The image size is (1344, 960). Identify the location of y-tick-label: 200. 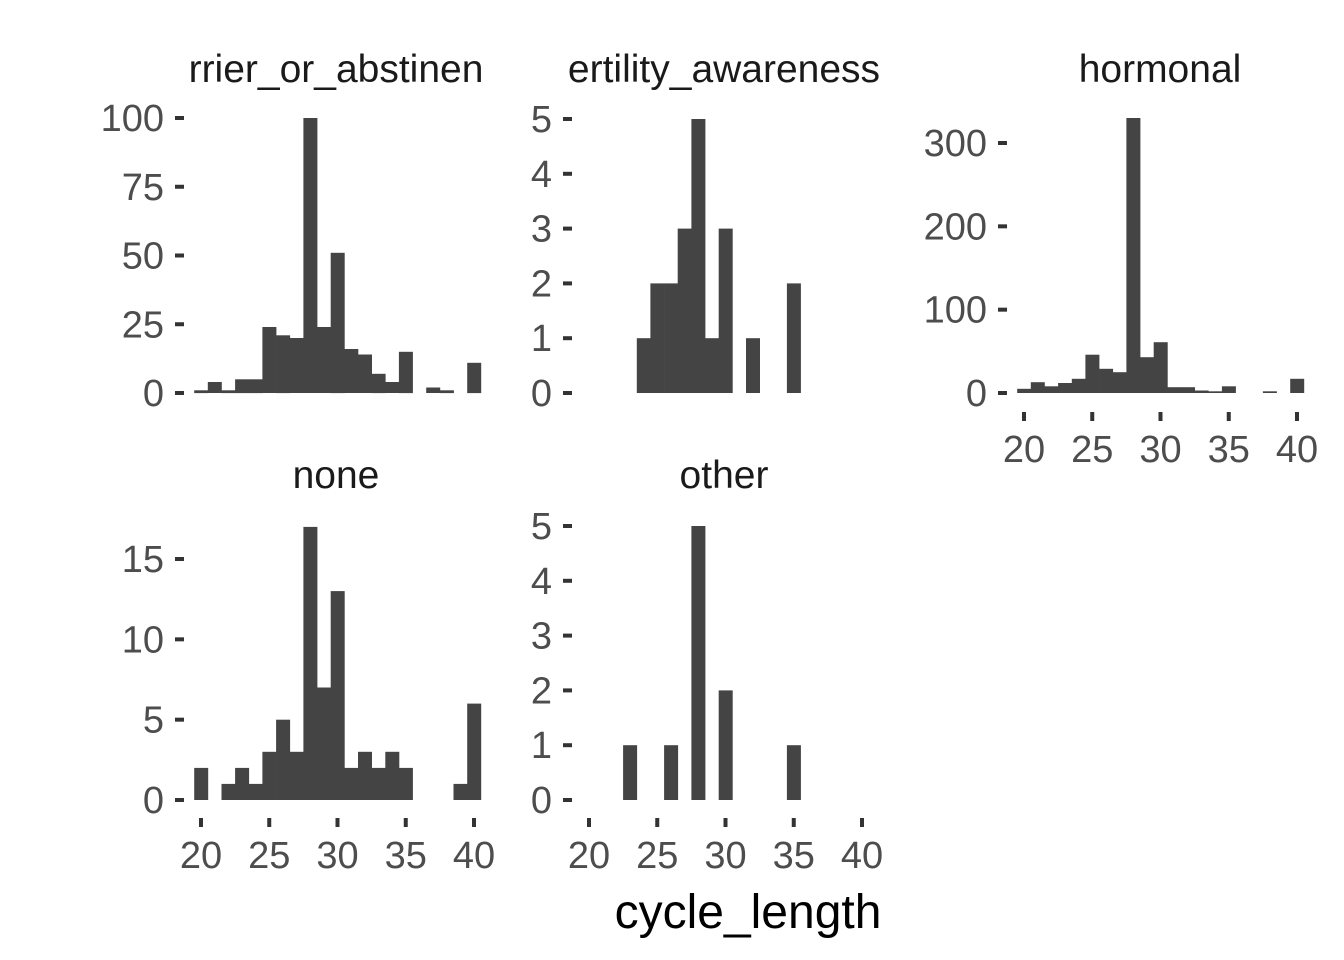
(955, 227).